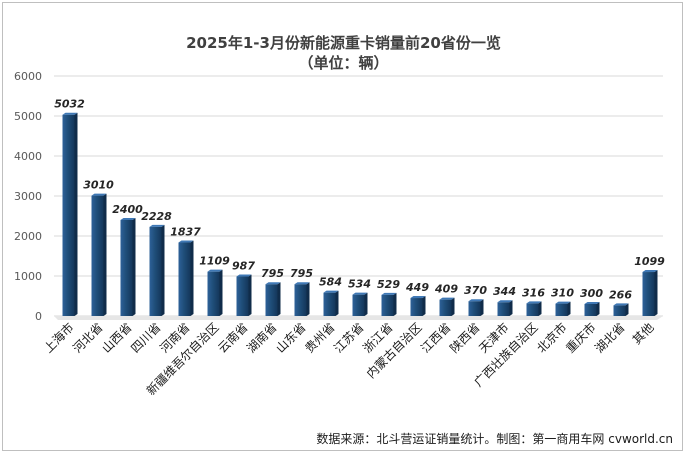  What do you see at coordinates (562, 293) in the screenshot?
I see `data-label: 310` at bounding box center [562, 293].